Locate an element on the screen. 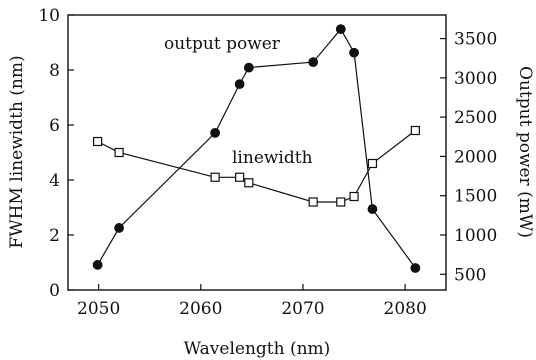  x-tick-label: 2070 is located at coordinates (302, 309).